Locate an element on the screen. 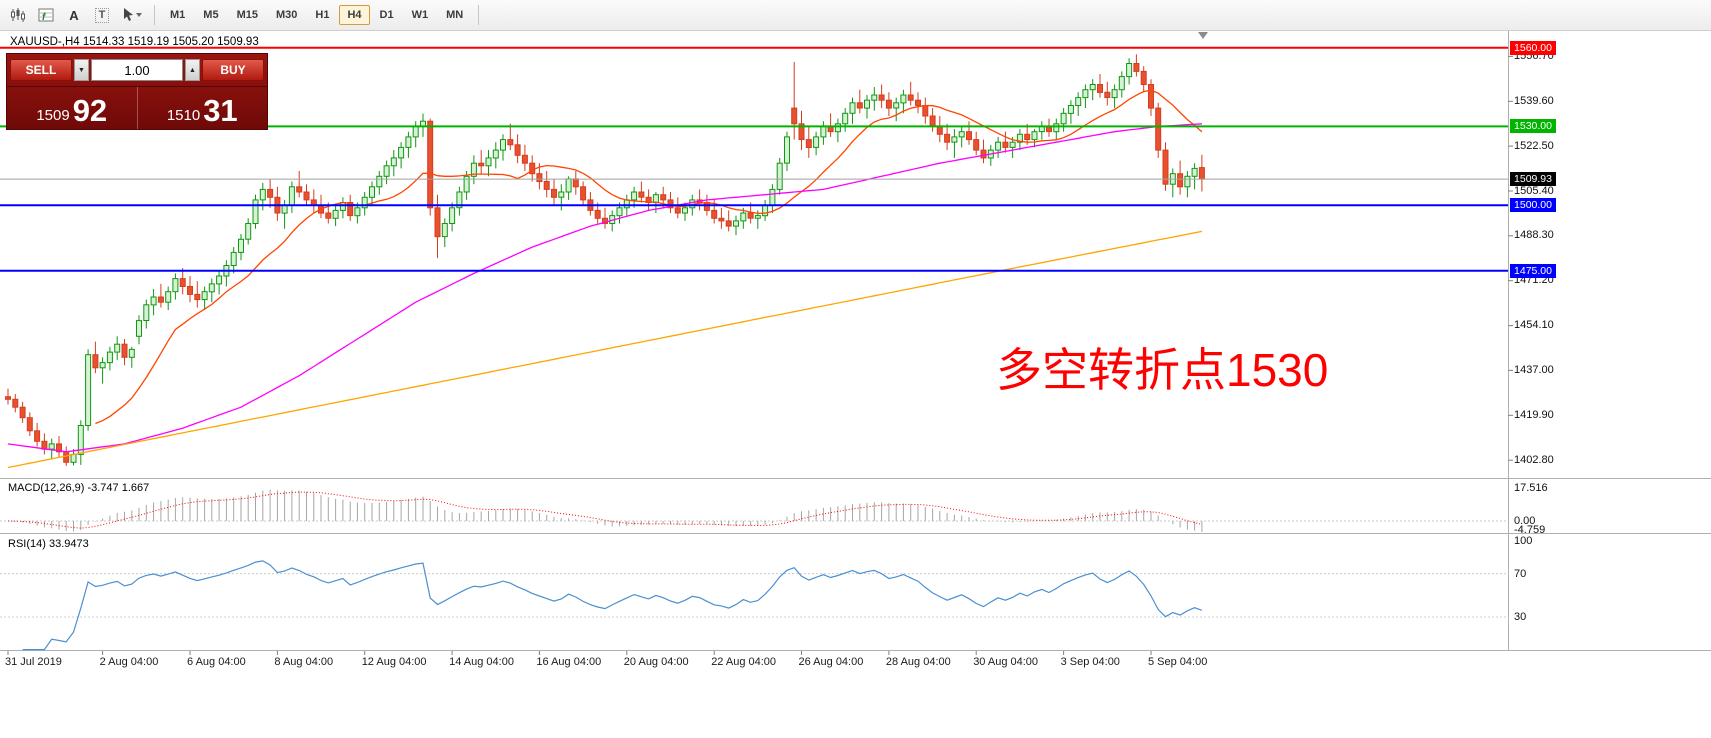 The width and height of the screenshot is (1711, 738). chart-annotation: 多空转折点1530 is located at coordinates (1162, 370).